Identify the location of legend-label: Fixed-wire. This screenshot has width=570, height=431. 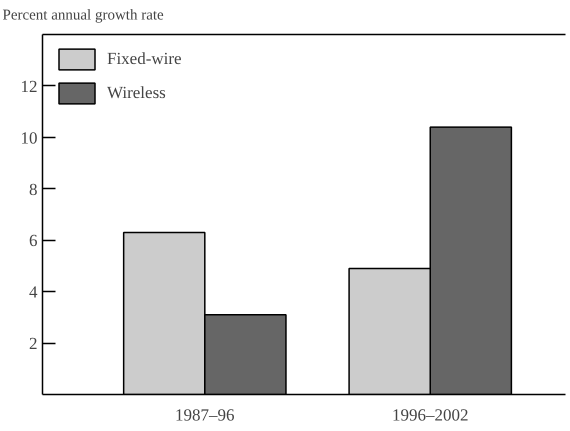
(144, 59).